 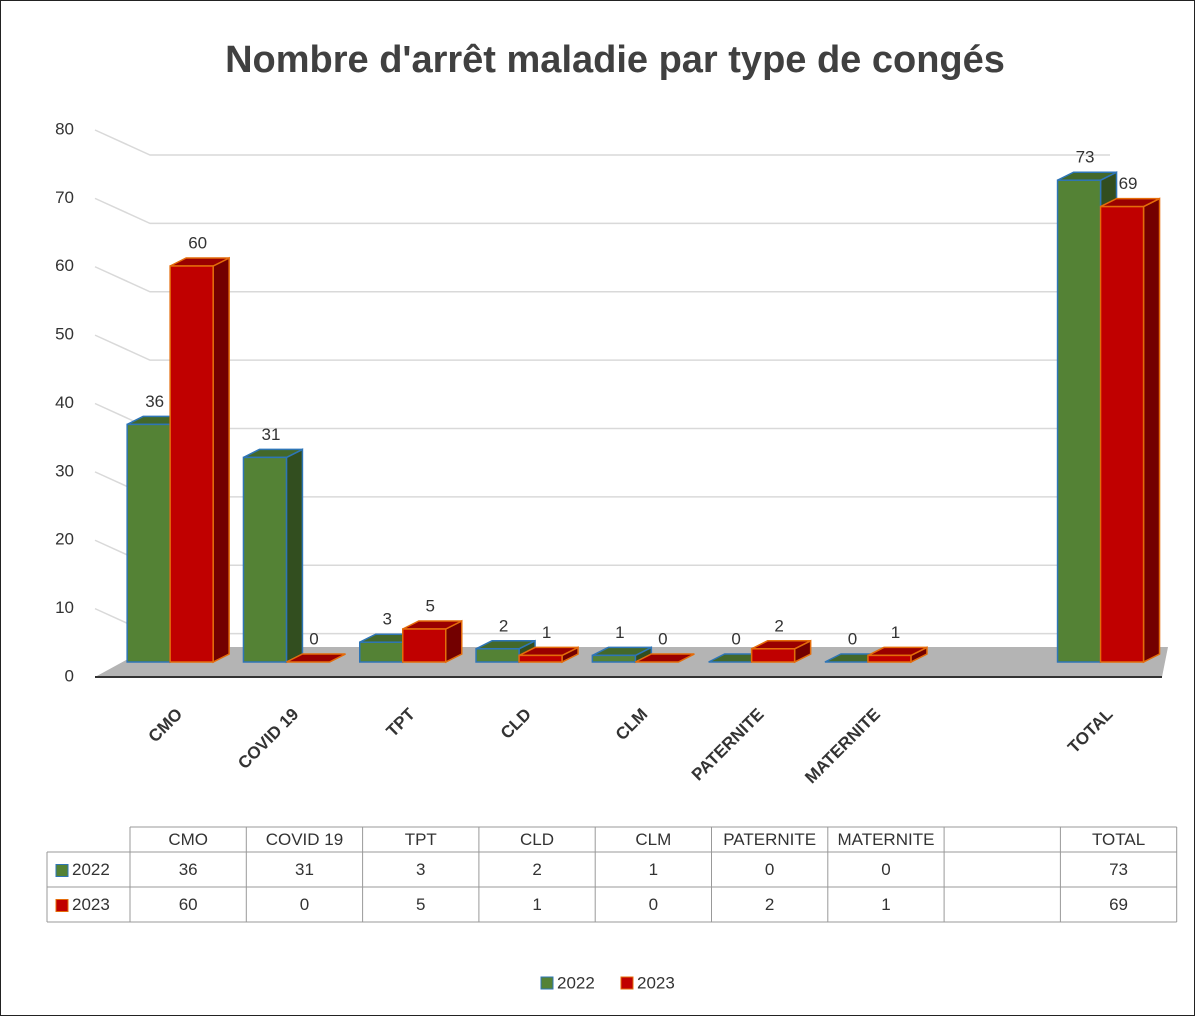 What do you see at coordinates (188, 904) in the screenshot?
I see `table-cell: 60` at bounding box center [188, 904].